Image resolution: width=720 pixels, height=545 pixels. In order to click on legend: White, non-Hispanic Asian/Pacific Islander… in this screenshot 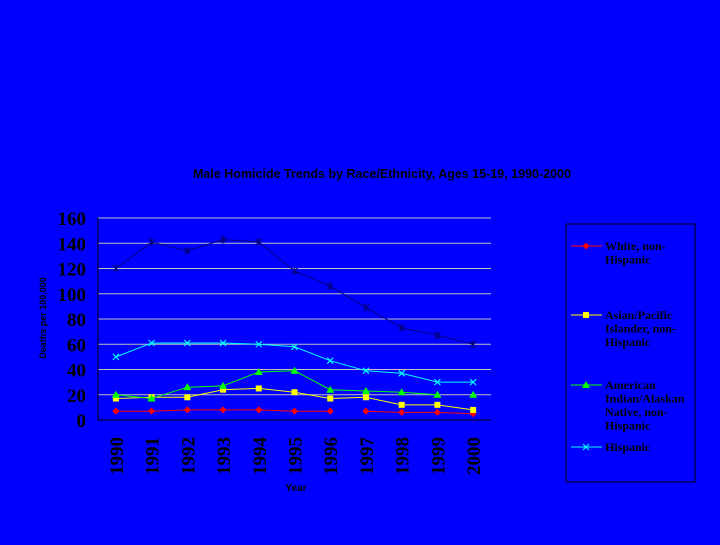, I will do `click(628, 346)`.